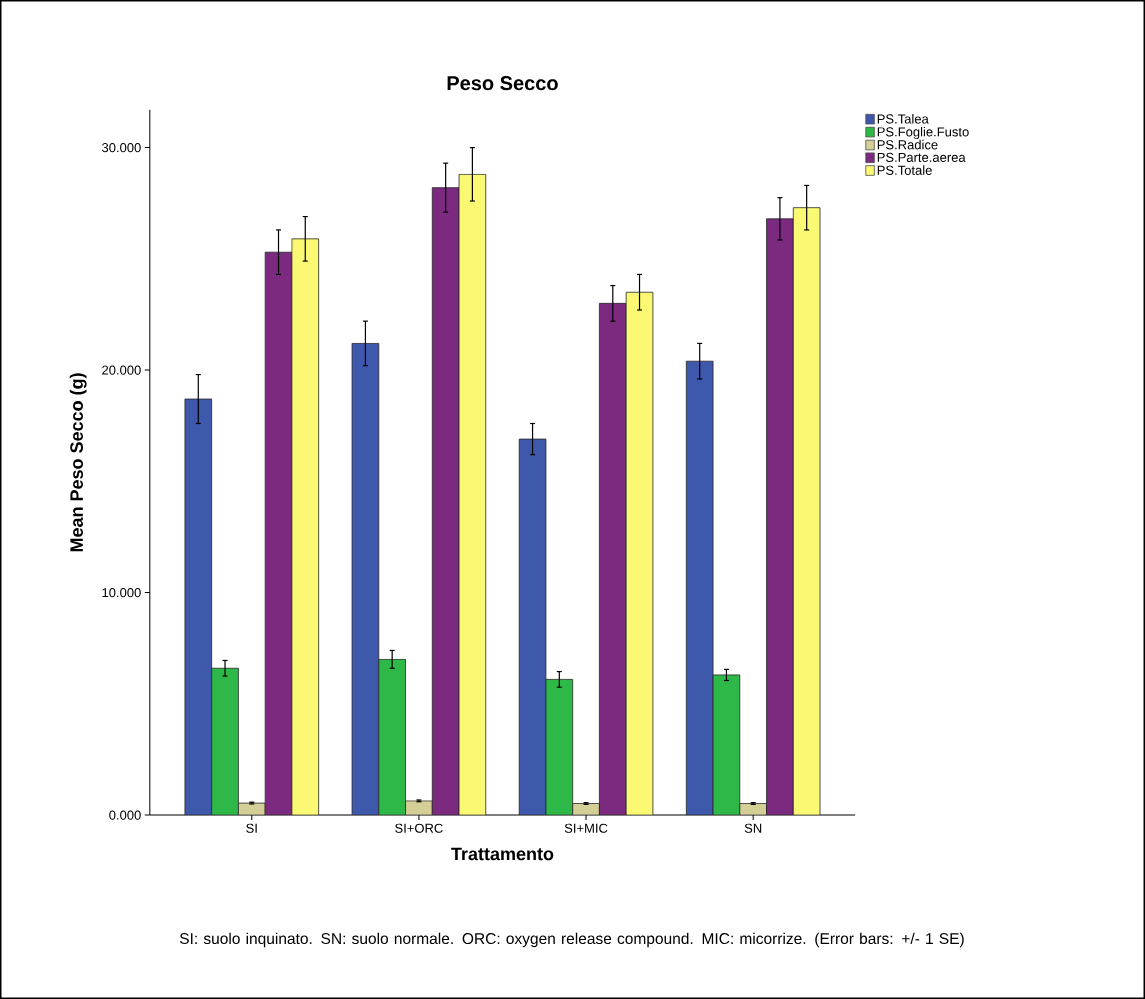  Describe the element at coordinates (904, 170) in the screenshot. I see `legend-label: PS.Totale` at that location.